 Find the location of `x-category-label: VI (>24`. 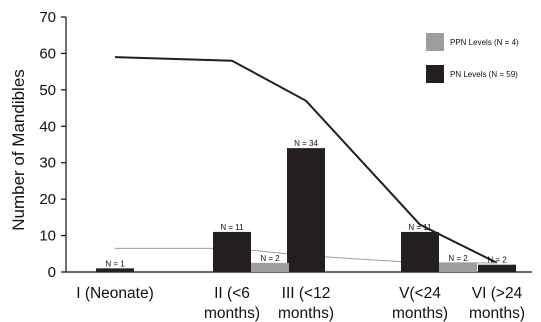

x-category-label: VI (>24 is located at coordinates (497, 293).